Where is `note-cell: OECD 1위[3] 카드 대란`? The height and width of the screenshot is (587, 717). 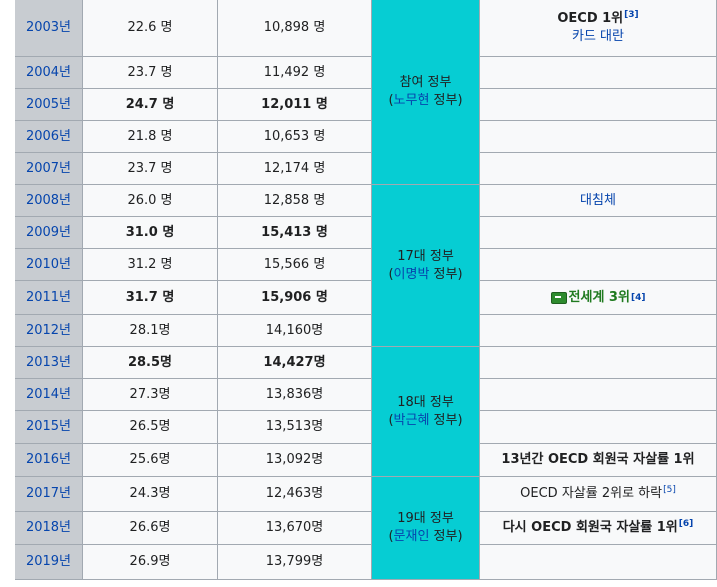
note-cell: OECD 1위[3] 카드 대란 is located at coordinates (598, 28).